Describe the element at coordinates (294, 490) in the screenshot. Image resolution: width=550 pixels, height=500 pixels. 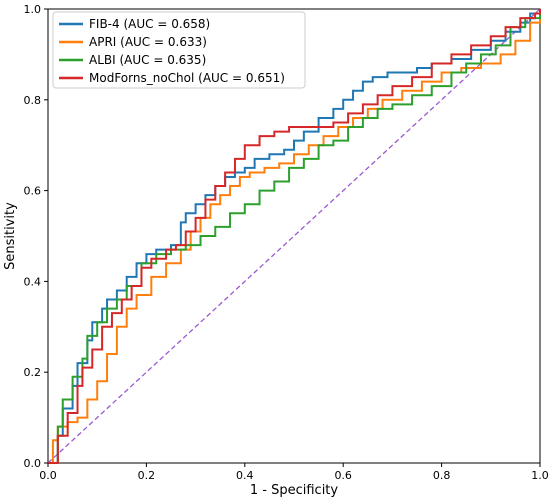
I see `x-axis-label: 1 - Specificity` at that location.